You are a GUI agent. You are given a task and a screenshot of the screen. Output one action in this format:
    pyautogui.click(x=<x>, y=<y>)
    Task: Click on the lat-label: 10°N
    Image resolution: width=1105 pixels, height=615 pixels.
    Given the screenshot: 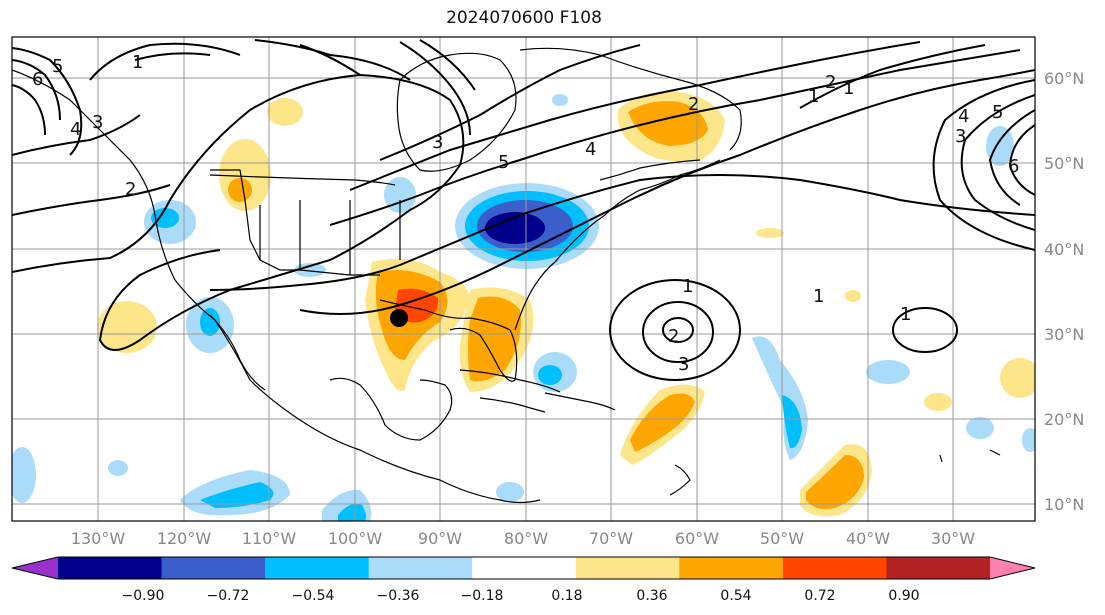 What is the action you would take?
    pyautogui.click(x=1064, y=504)
    